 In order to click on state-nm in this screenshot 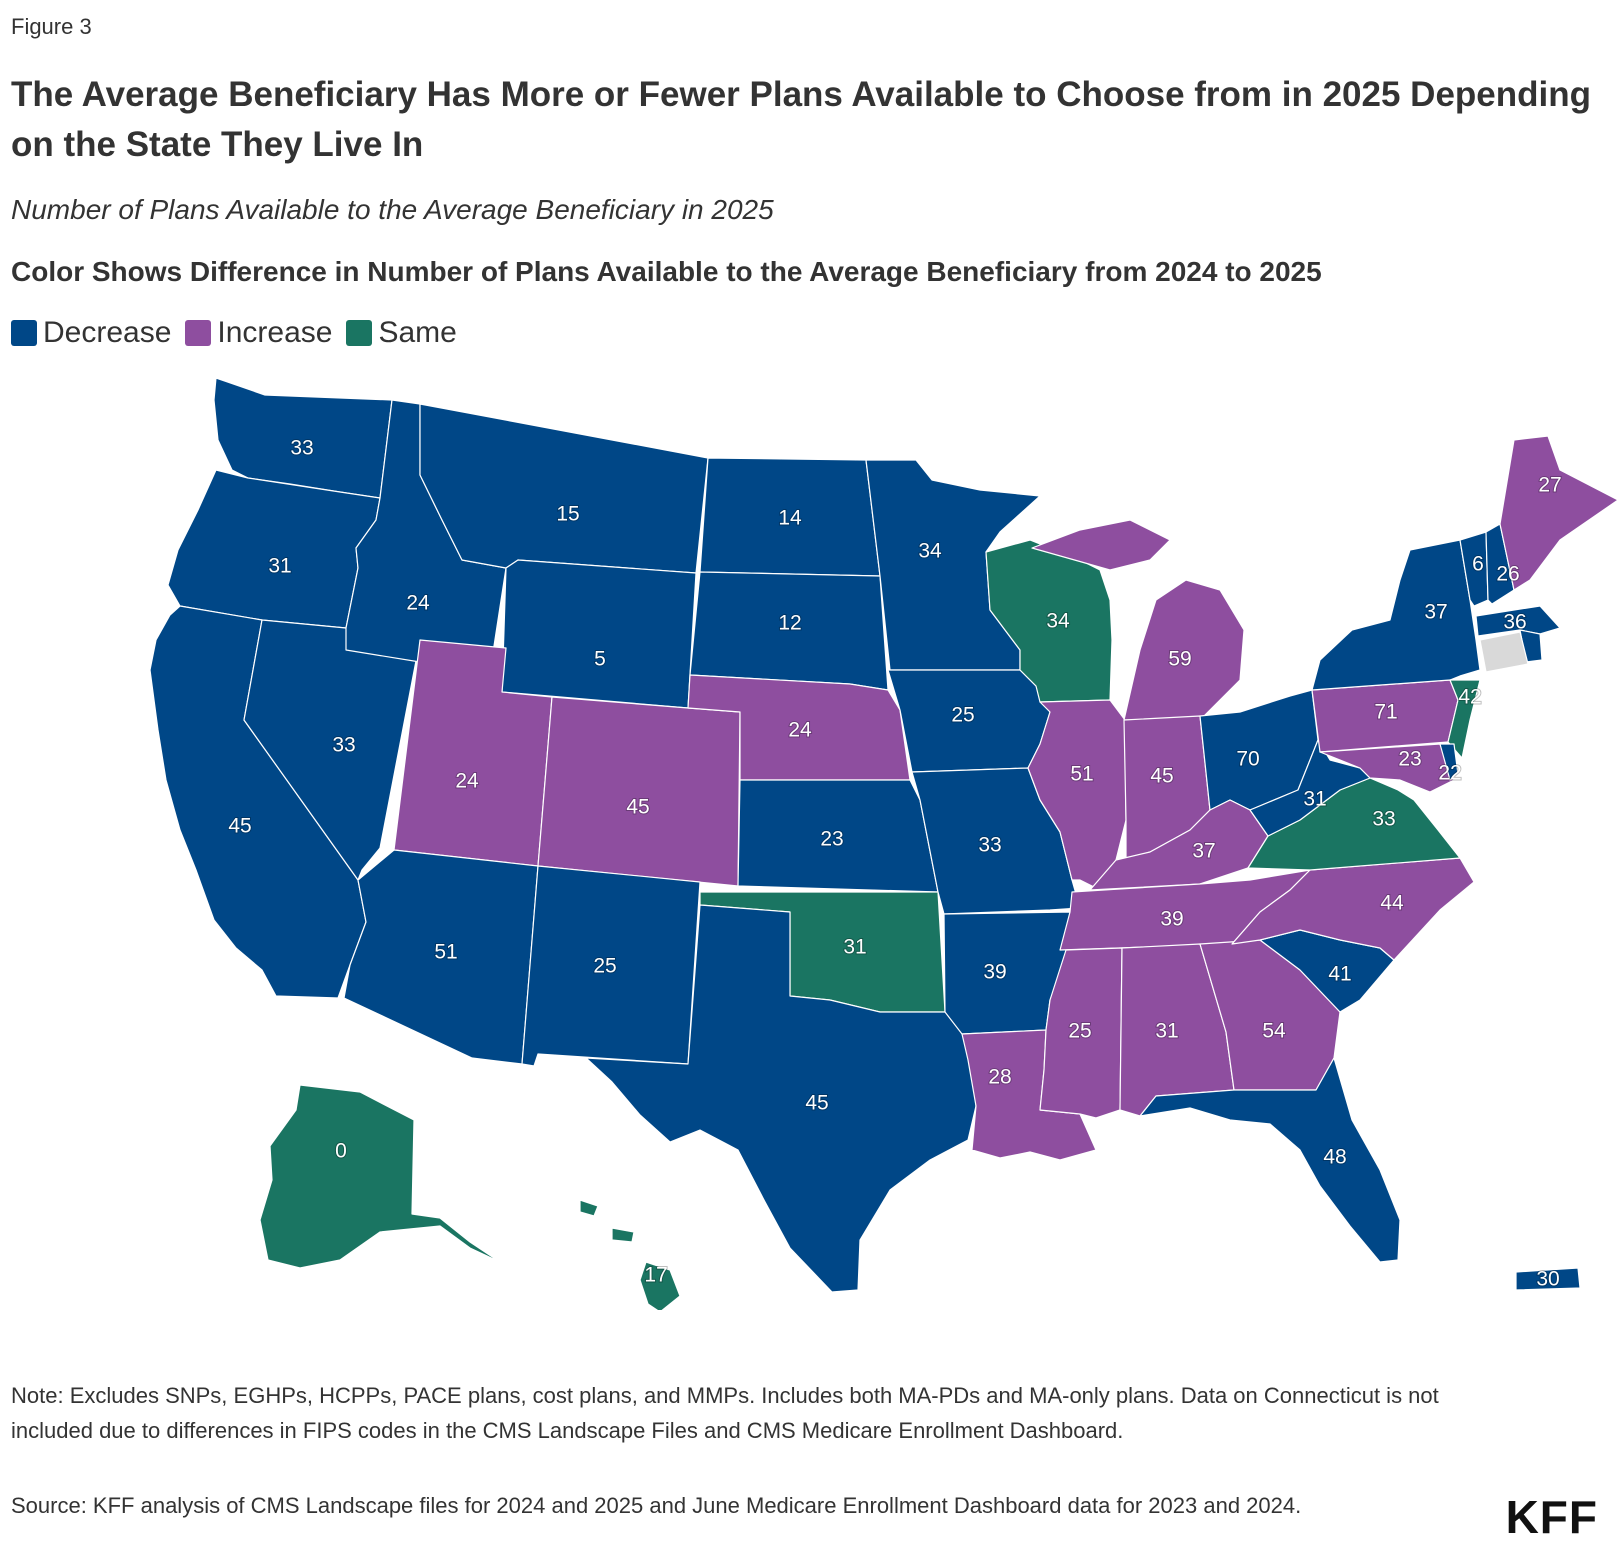, I will do `click(611, 966)`.